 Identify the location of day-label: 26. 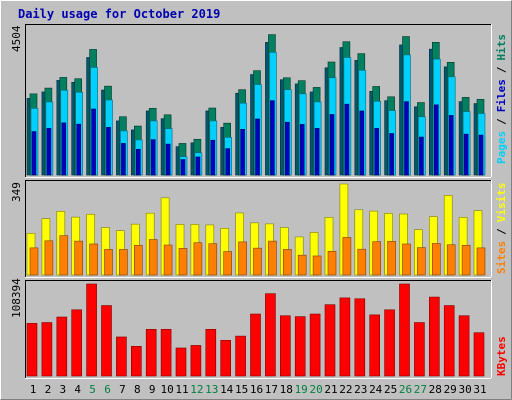
(405, 389).